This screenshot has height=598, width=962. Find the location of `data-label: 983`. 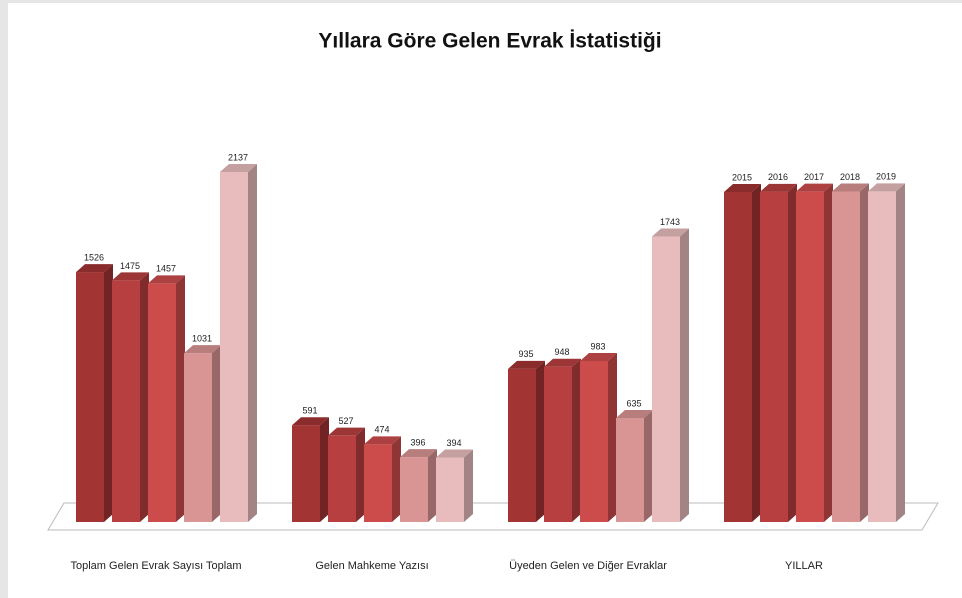

data-label: 983 is located at coordinates (597, 346).